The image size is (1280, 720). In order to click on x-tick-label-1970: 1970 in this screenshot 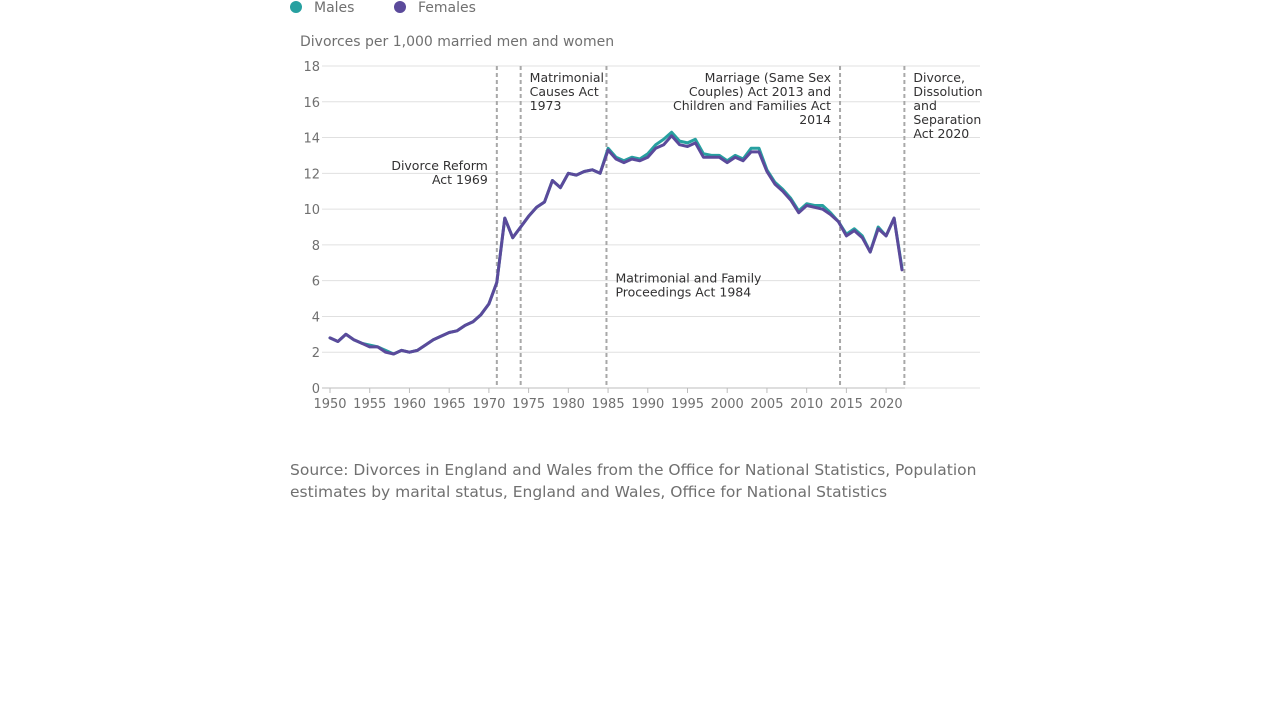, I will do `click(488, 404)`.